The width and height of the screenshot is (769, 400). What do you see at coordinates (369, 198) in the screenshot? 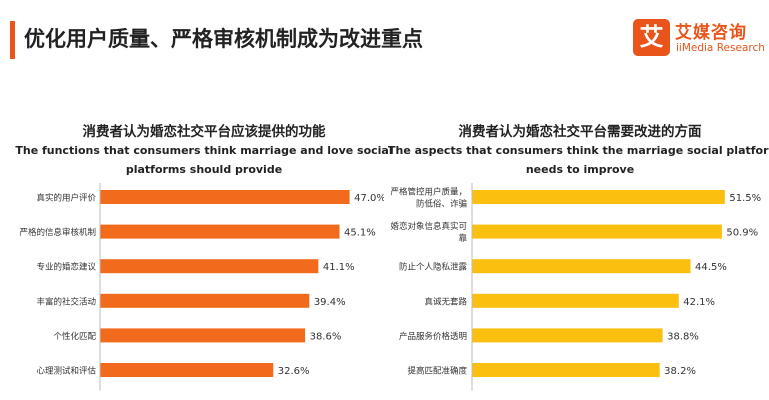
I see `data-label: 47.0%` at bounding box center [369, 198].